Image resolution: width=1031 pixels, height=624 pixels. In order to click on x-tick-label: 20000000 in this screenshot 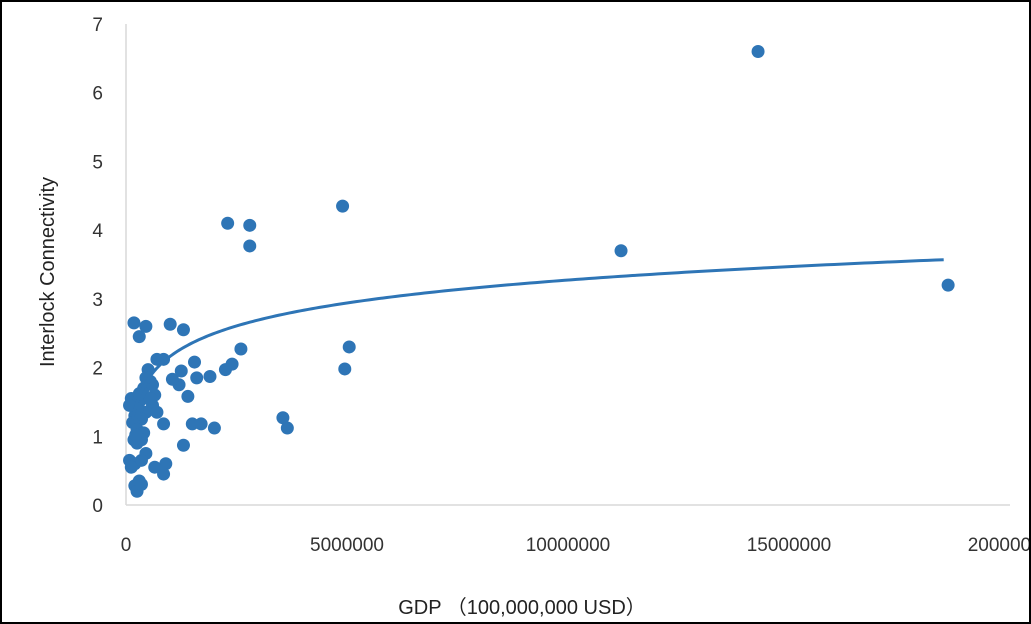, I will do `click(998, 545)`.